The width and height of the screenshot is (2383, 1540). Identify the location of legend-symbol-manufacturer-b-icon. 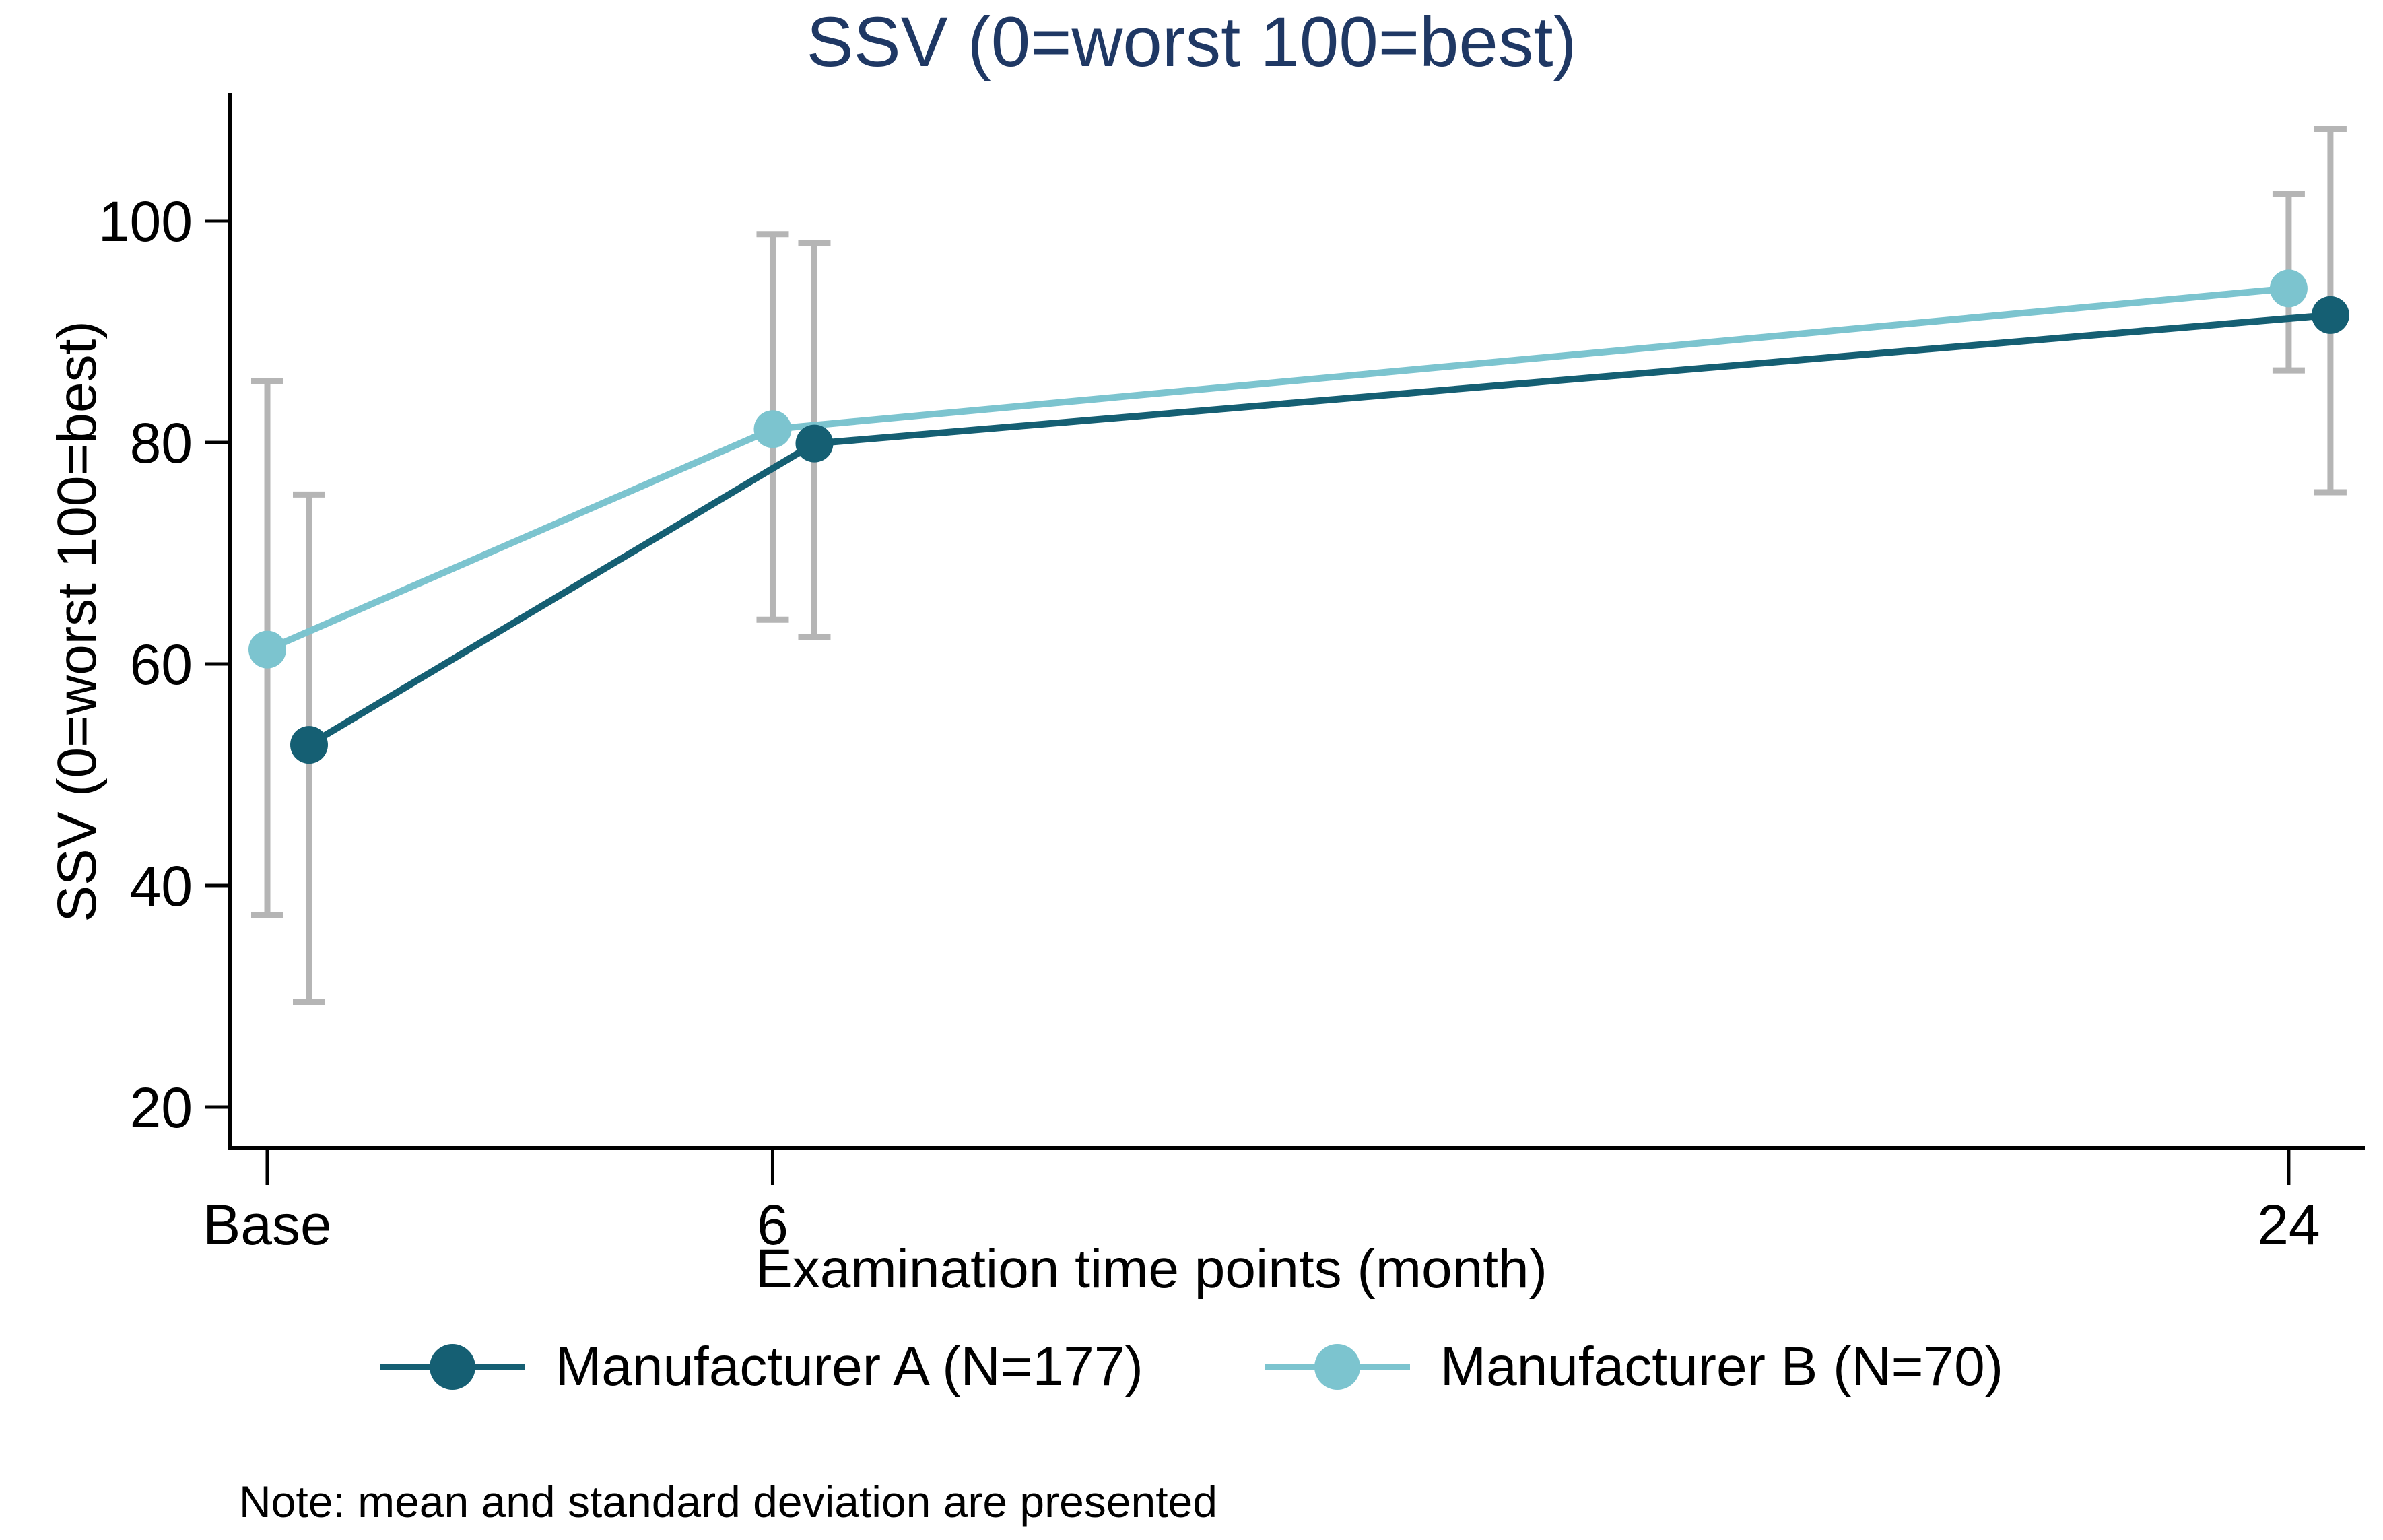
(1337, 1367).